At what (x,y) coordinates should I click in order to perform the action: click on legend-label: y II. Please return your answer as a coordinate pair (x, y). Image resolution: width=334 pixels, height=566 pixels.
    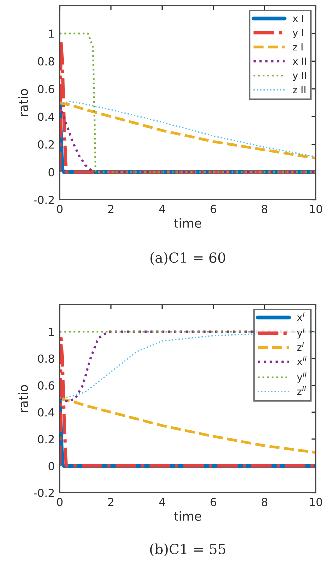
    Looking at the image, I should click on (299, 77).